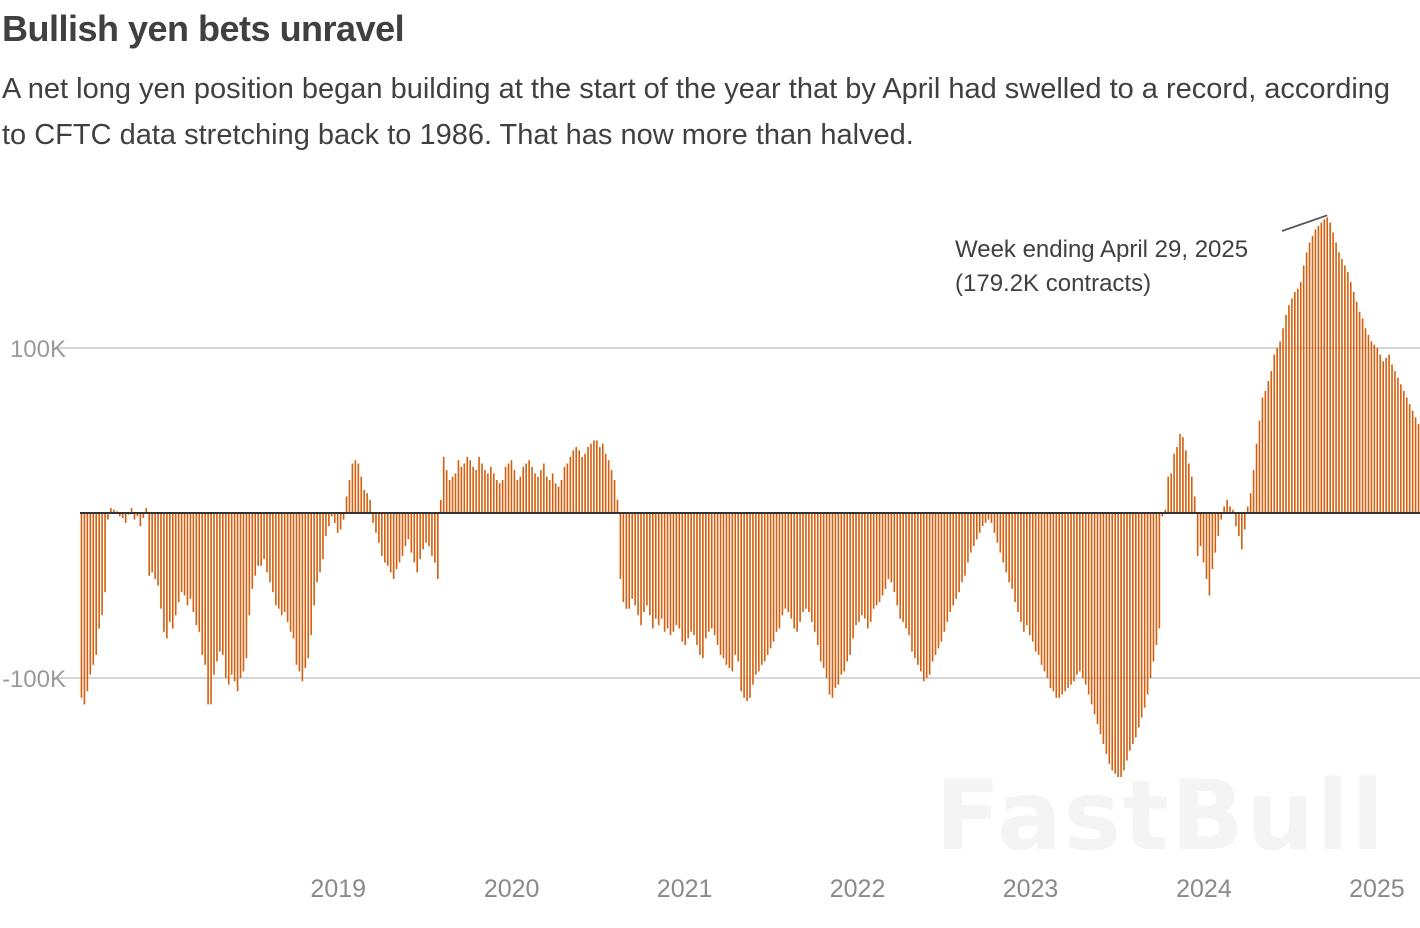 This screenshot has height=928, width=1420. Describe the element at coordinates (1053, 283) in the screenshot. I see `annotation-value: (179.2K contracts)` at that location.